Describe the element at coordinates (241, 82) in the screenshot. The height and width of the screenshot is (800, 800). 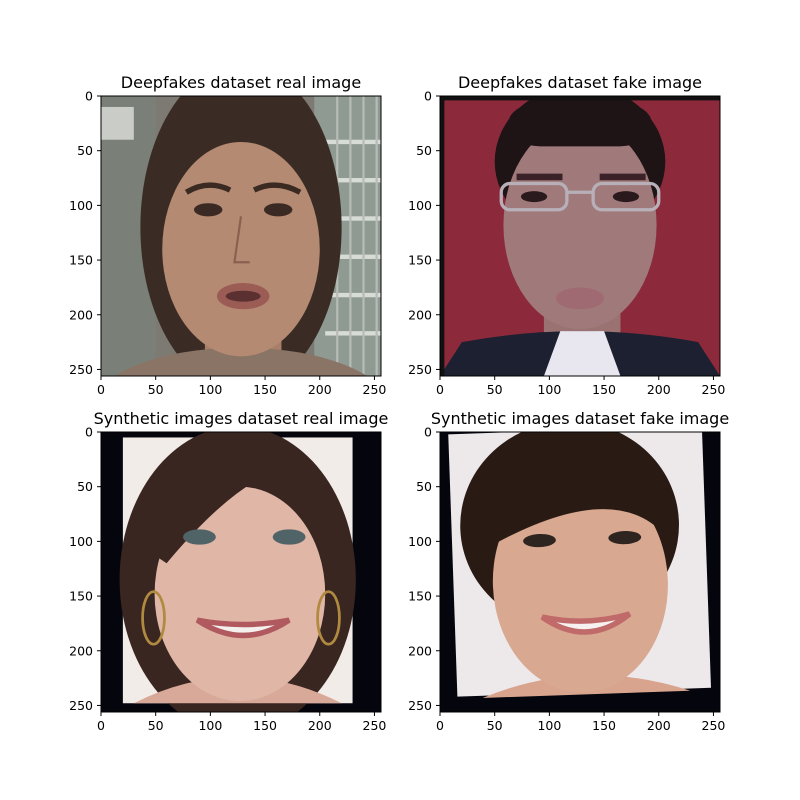
I see `panel-title: Deepfakes dataset real image` at that location.